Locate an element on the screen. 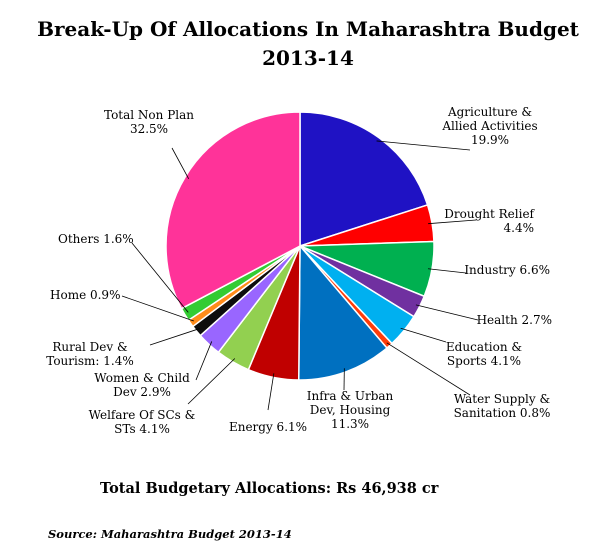 This screenshot has height=557, width=616. slice-label-9: Women & Child Dev 2.9% is located at coordinates (142, 385).